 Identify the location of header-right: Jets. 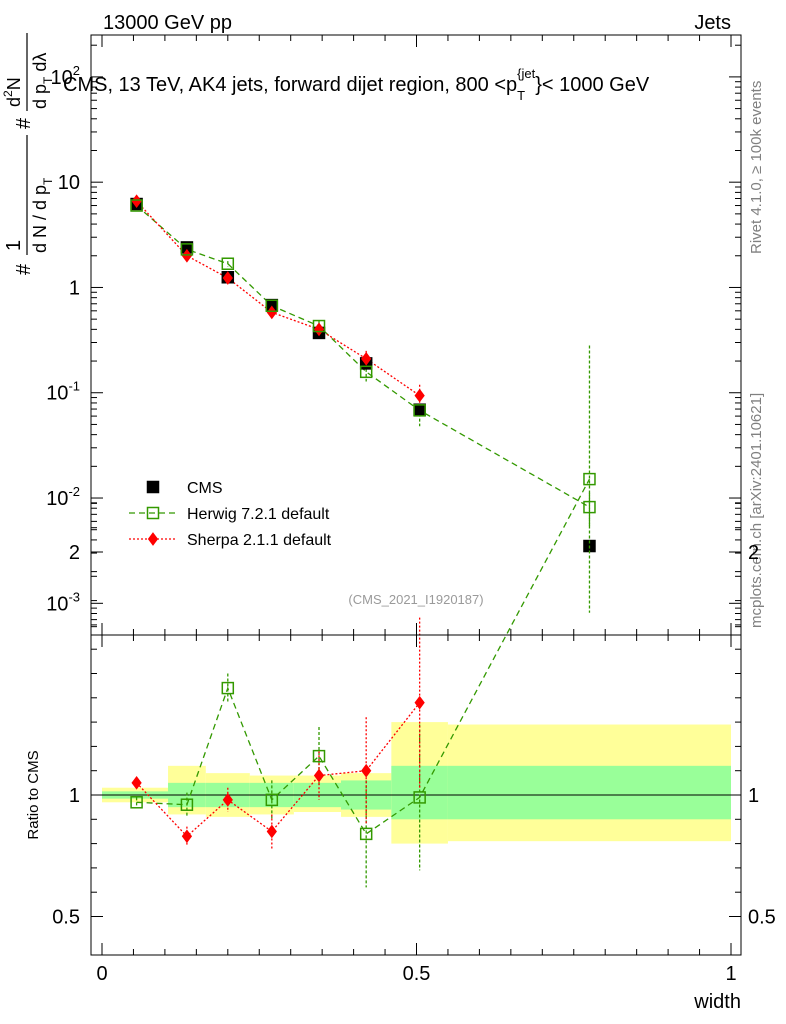
(712, 23).